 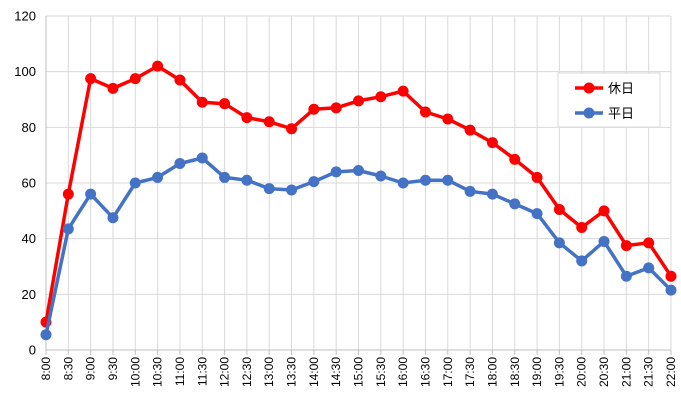 What do you see at coordinates (269, 372) in the screenshot?
I see `x-tick-label: 13:00` at bounding box center [269, 372].